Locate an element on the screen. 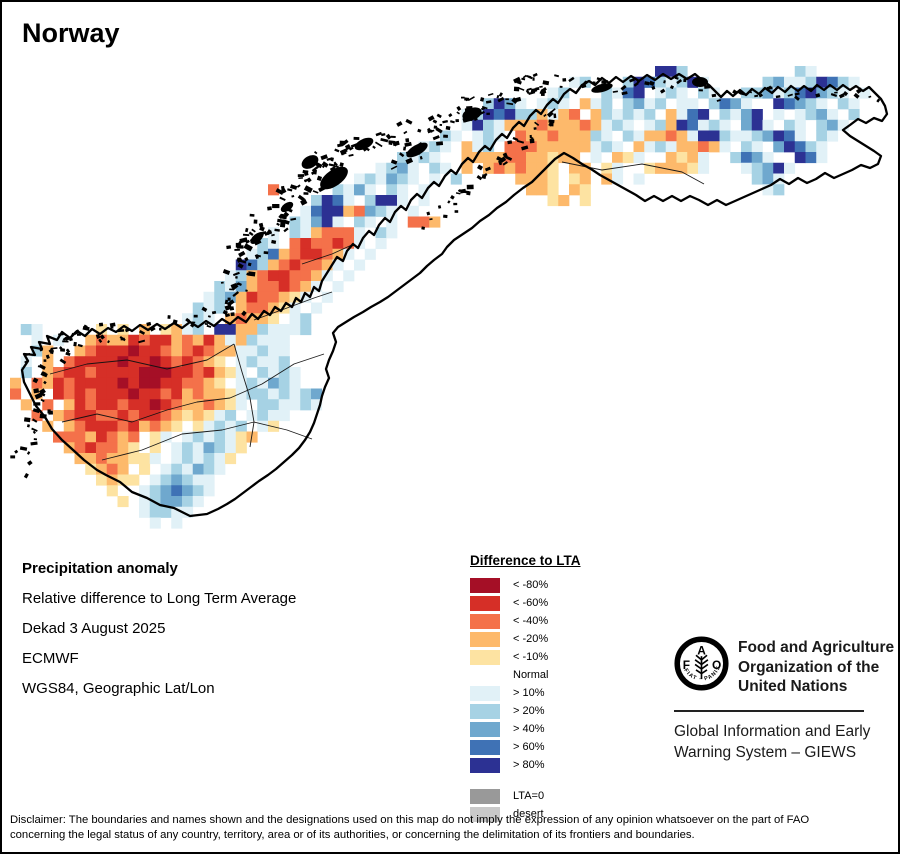 The height and width of the screenshot is (854, 900). legend-label: < -60% is located at coordinates (531, 603).